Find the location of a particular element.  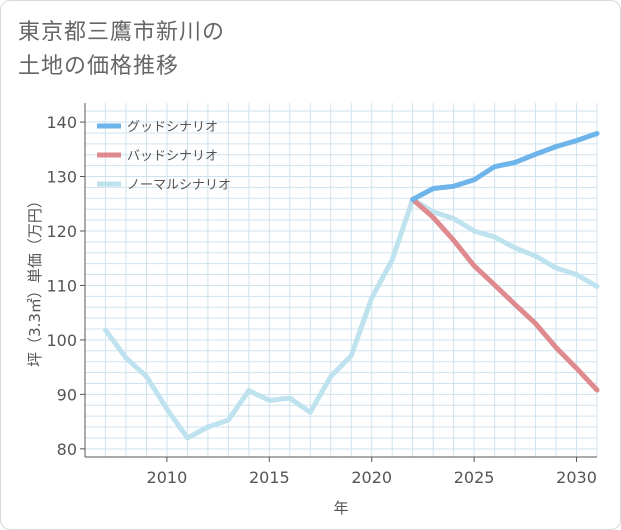

y-tick-label: 100 is located at coordinates (61, 340).